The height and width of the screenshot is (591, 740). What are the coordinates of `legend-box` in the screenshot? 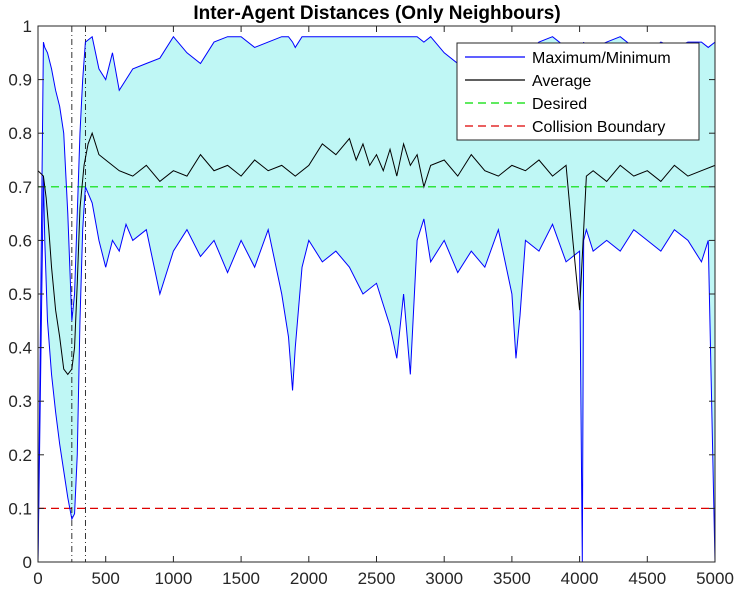 It's located at (578, 91).